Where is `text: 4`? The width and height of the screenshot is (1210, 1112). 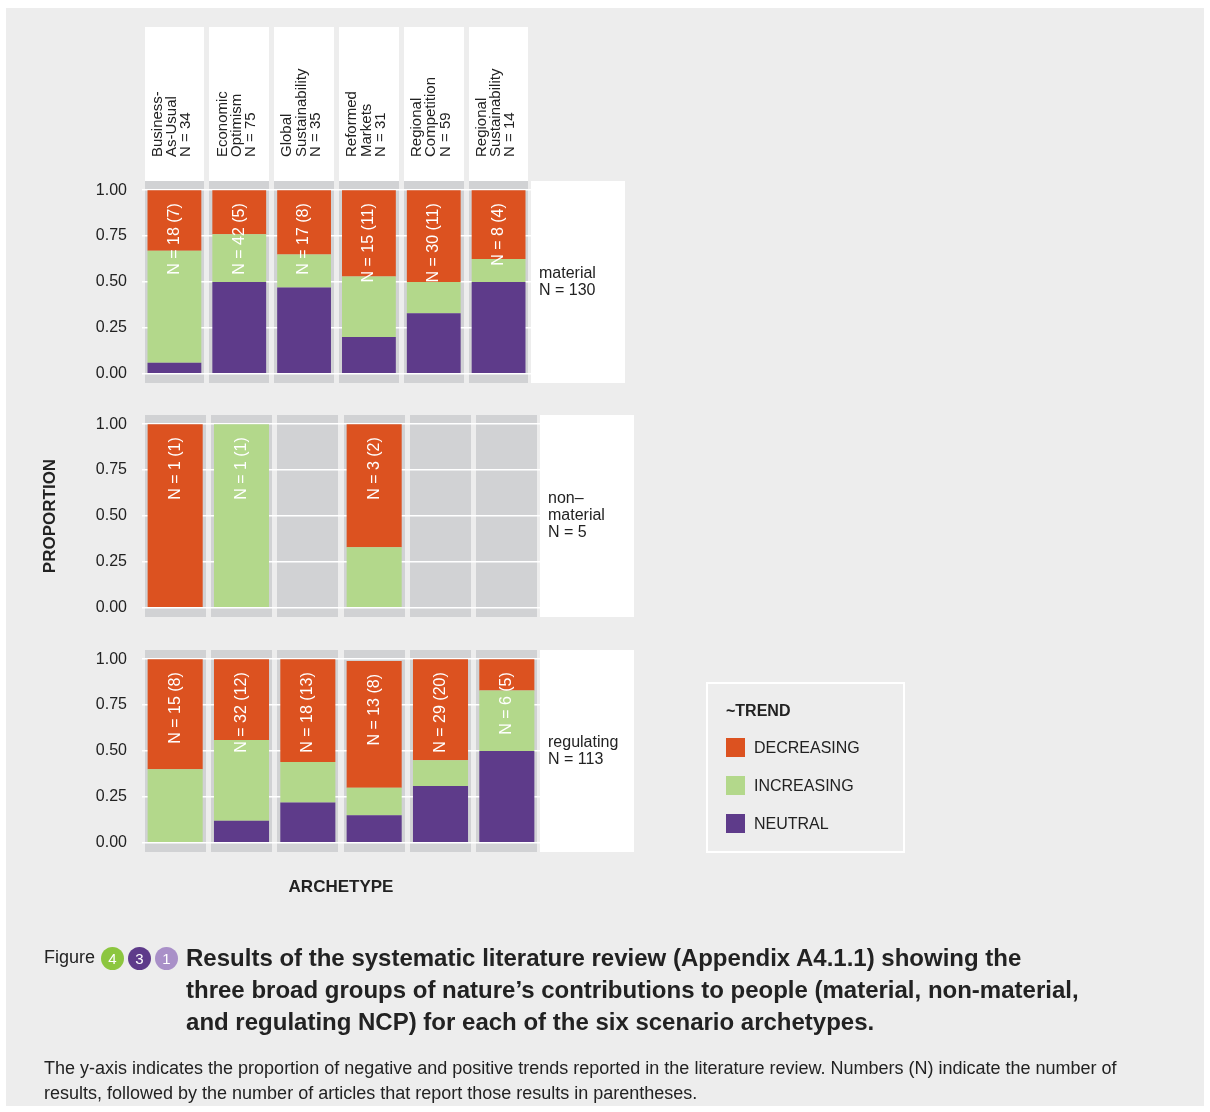 text: 4 is located at coordinates (113, 958).